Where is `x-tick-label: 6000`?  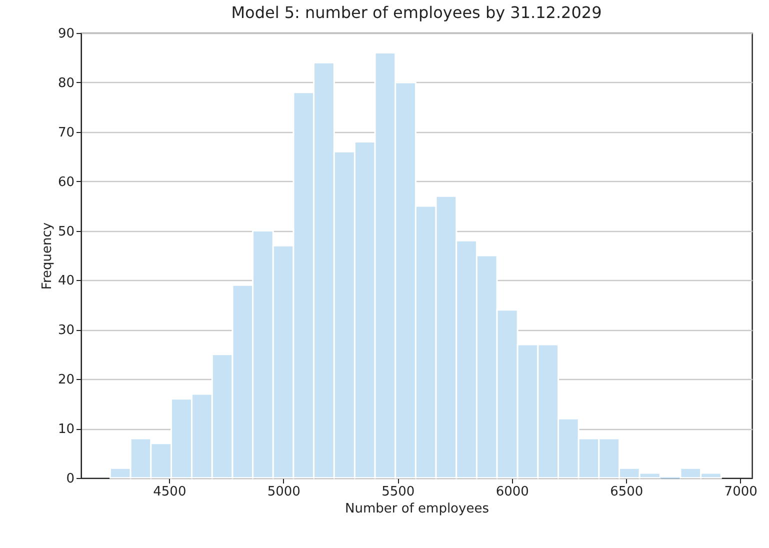
x-tick-label: 6000 is located at coordinates (512, 492).